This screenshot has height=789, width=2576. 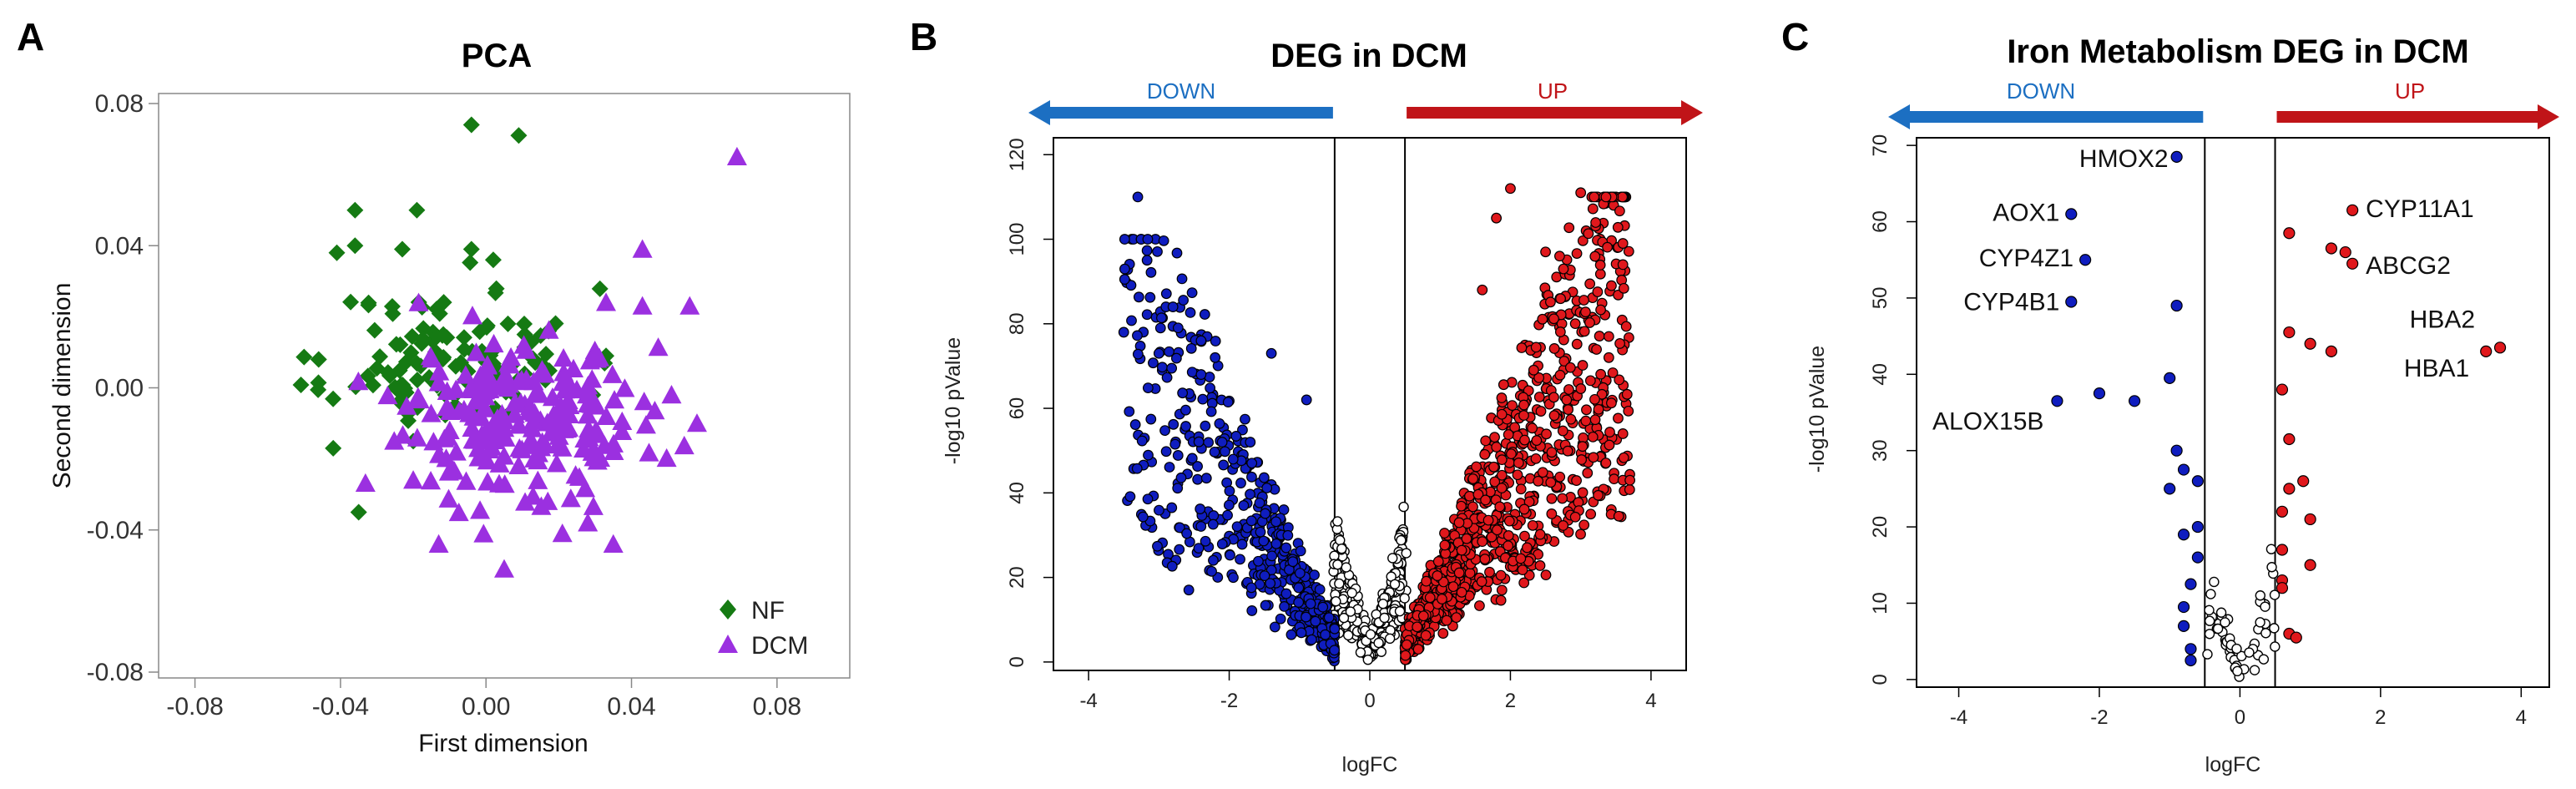 What do you see at coordinates (119, 388) in the screenshot?
I see `y-tick-label: 0.00` at bounding box center [119, 388].